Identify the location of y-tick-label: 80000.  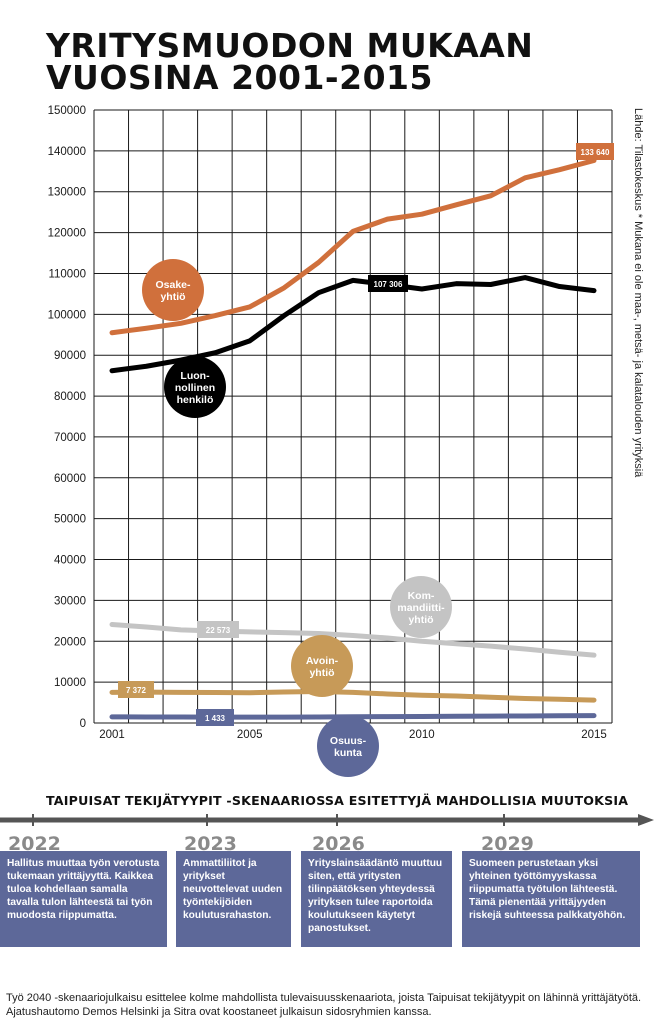
(70, 397).